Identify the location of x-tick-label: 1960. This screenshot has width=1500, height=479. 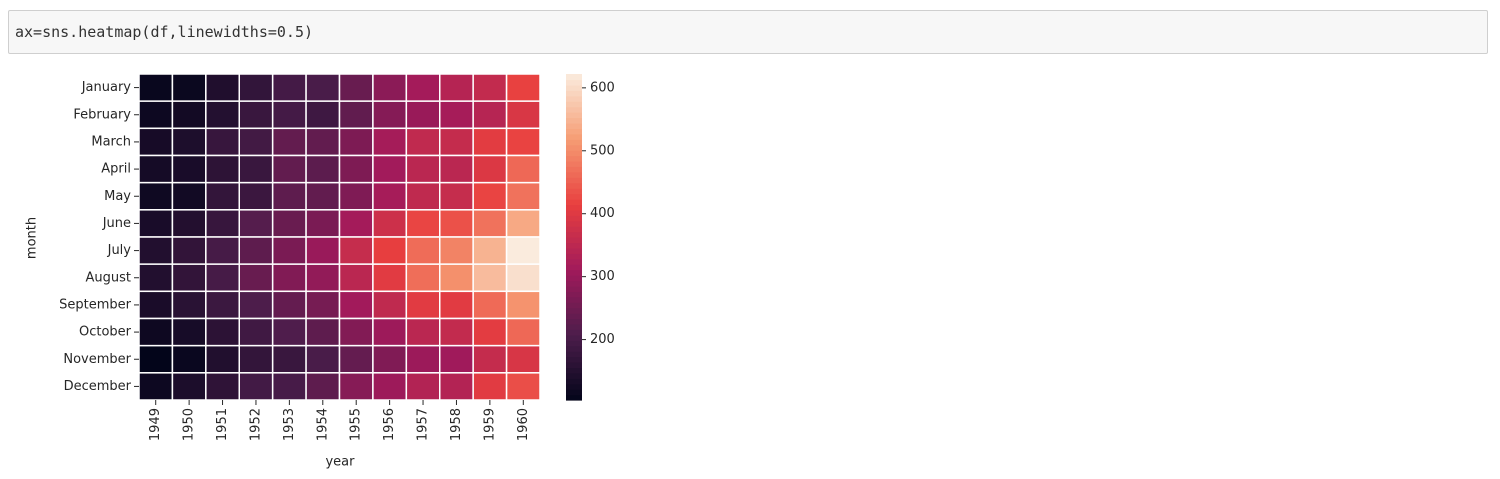
(523, 424).